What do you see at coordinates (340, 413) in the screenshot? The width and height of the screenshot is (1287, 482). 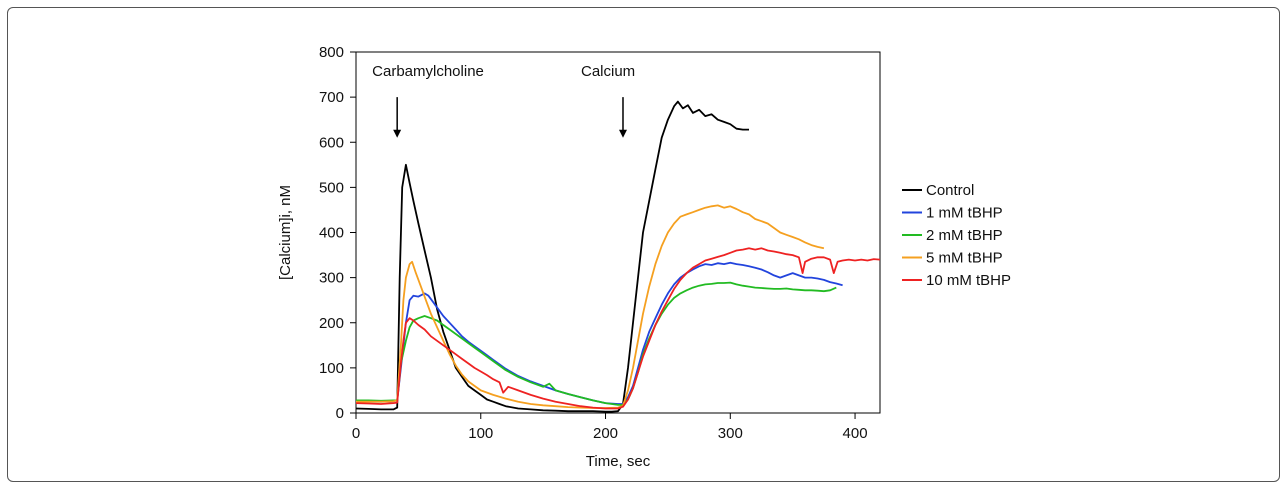 I see `y-tick-label: 0` at bounding box center [340, 413].